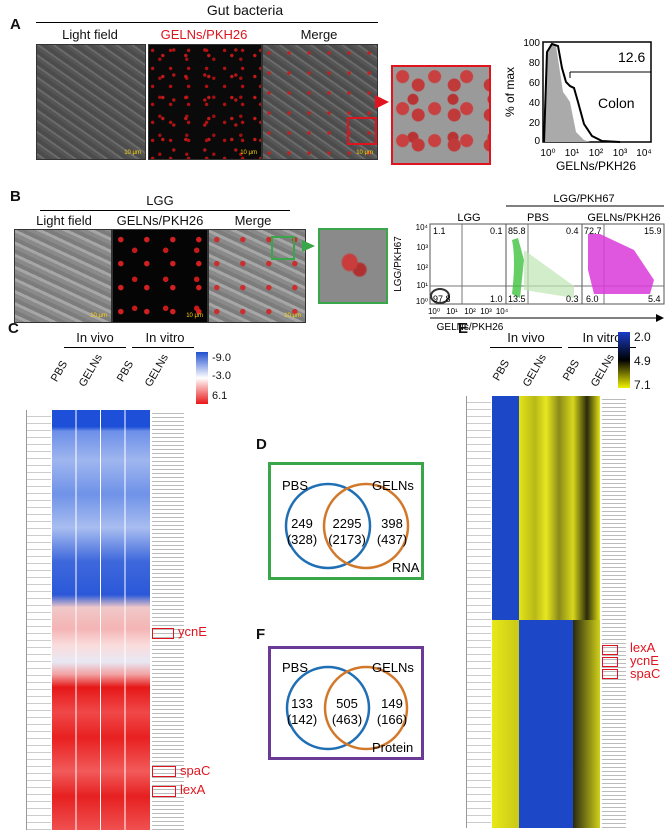 Image resolution: width=669 pixels, height=838 pixels. What do you see at coordinates (302, 539) in the screenshot?
I see `venn-only-left-prev: (328)` at bounding box center [302, 539].